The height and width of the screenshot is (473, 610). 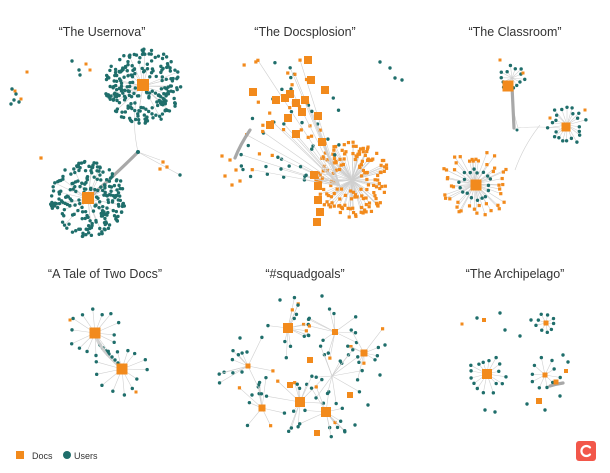 What do you see at coordinates (96, 143) in the screenshot?
I see `network-usernova` at bounding box center [96, 143].